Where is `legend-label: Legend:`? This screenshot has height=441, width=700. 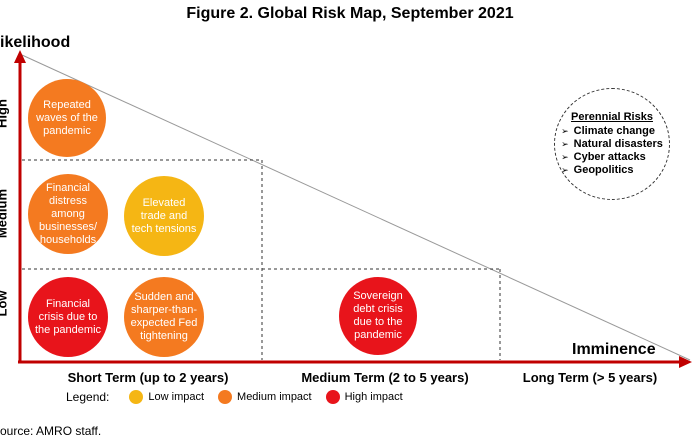
legend-label: Legend: is located at coordinates (88, 397).